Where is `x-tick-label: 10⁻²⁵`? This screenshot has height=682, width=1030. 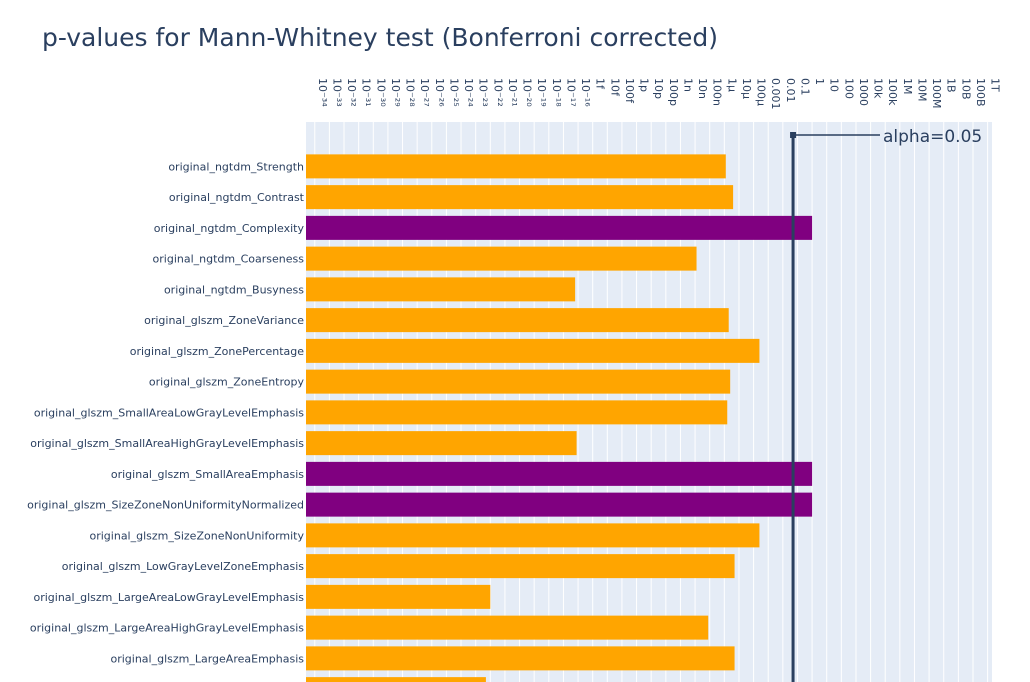 x-tick-label: 10⁻²⁵ is located at coordinates (453, 92).